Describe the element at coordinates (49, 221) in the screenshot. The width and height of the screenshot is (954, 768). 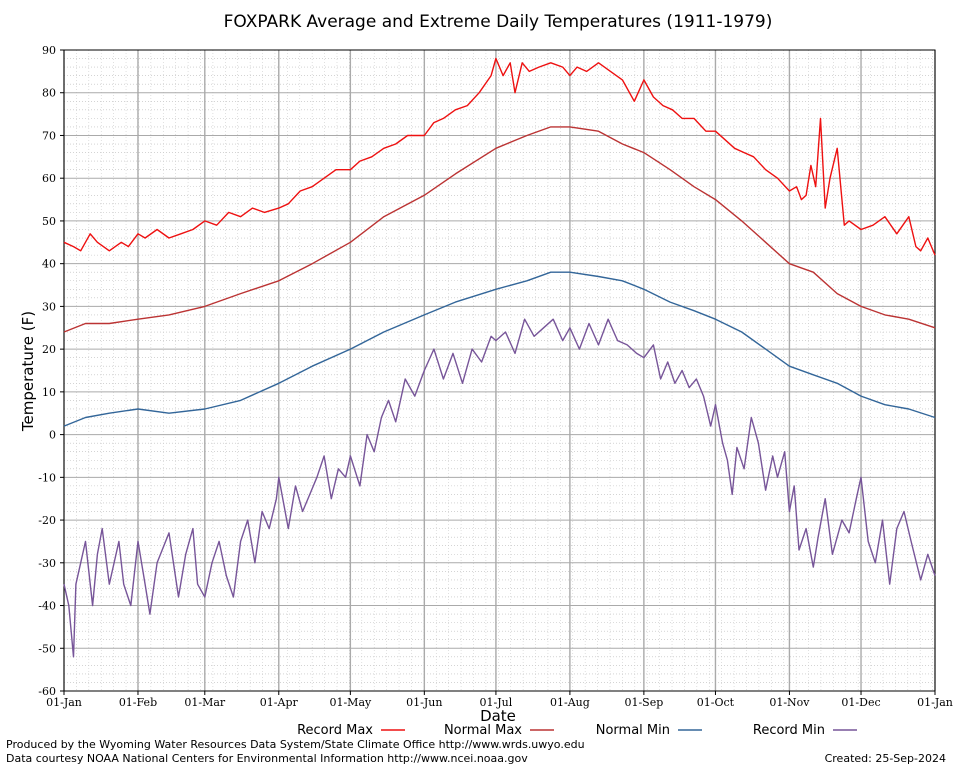
I see `y-tick-label: 50` at that location.